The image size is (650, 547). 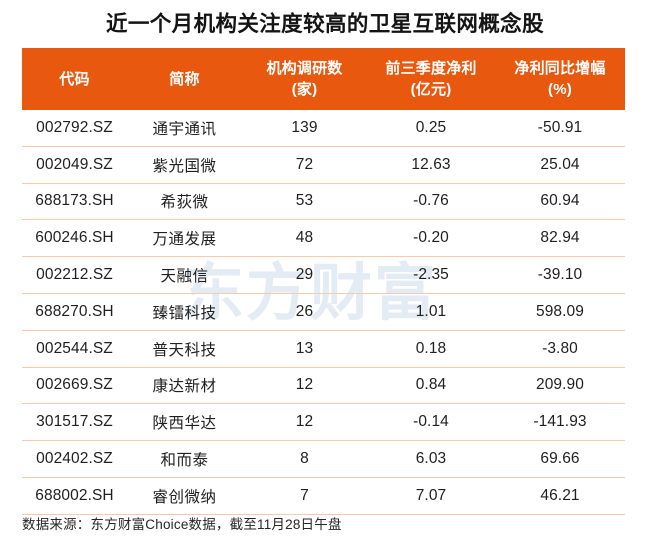 I want to click on table-row: 688002.SH 睿创微纳 7 7.07 46.21, so click(x=323, y=496).